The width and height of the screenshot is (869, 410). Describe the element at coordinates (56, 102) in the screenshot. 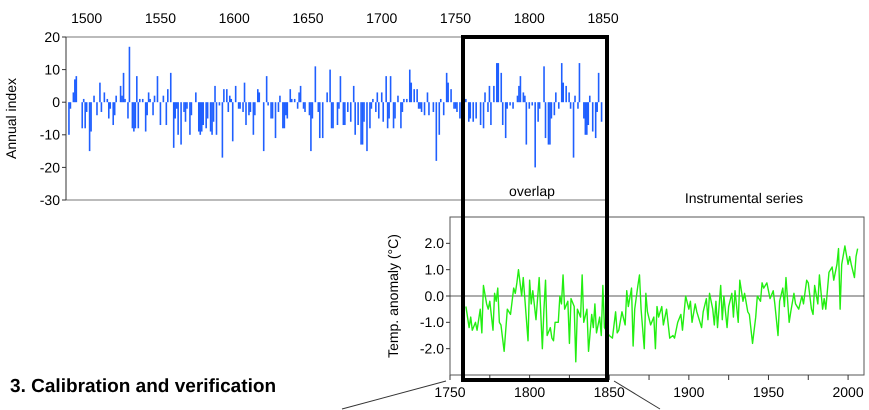

I see `y-tick-label: 0` at that location.